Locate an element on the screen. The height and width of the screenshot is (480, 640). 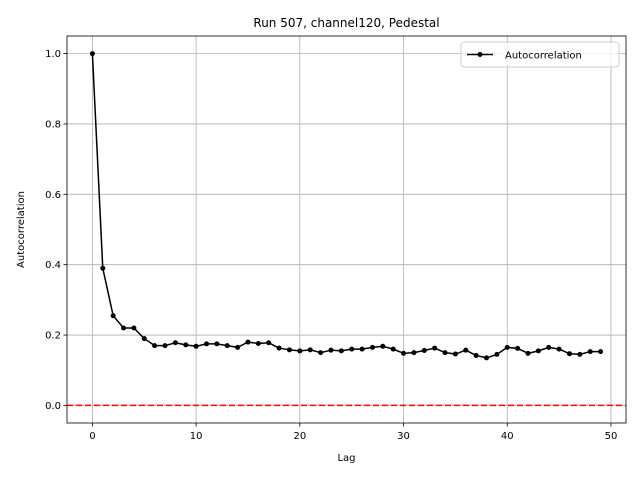
x-tick-label: 30 is located at coordinates (403, 436).